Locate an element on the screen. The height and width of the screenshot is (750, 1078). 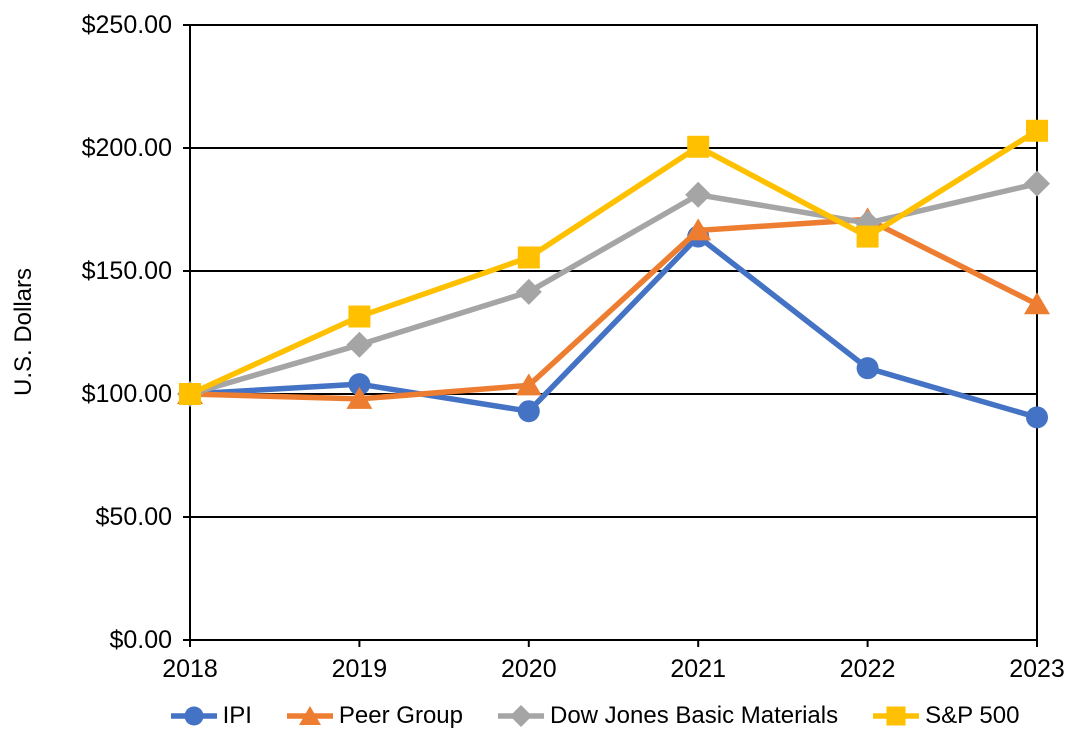
y-tick-label: $250.00 is located at coordinates (127, 25).